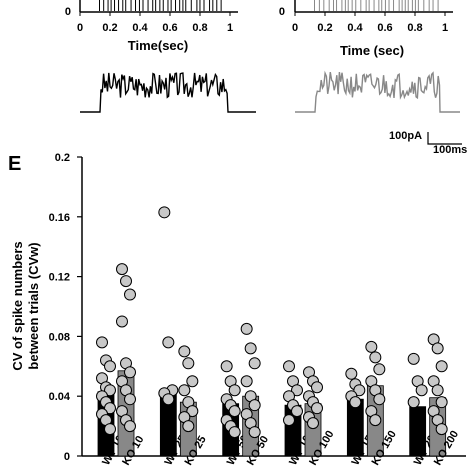 The height and width of the screenshot is (474, 474). What do you see at coordinates (450, 150) in the screenshot?
I see `scale-bar-time: 100ms` at bounding box center [450, 150].